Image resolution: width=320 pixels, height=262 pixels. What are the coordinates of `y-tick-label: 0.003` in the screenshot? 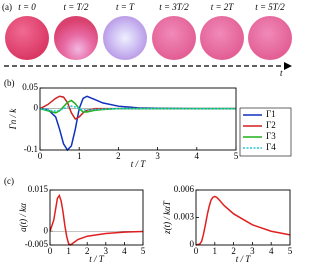 It's located at (184, 217).